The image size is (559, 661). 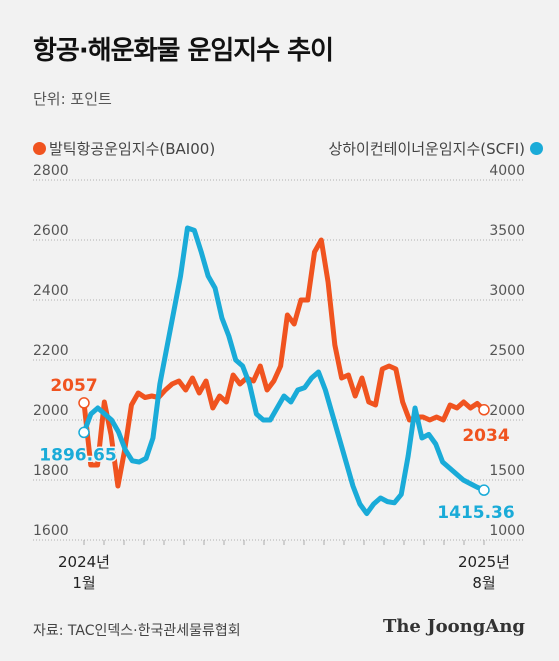 What do you see at coordinates (84, 432) in the screenshot?
I see `scfi-start-marker` at bounding box center [84, 432].